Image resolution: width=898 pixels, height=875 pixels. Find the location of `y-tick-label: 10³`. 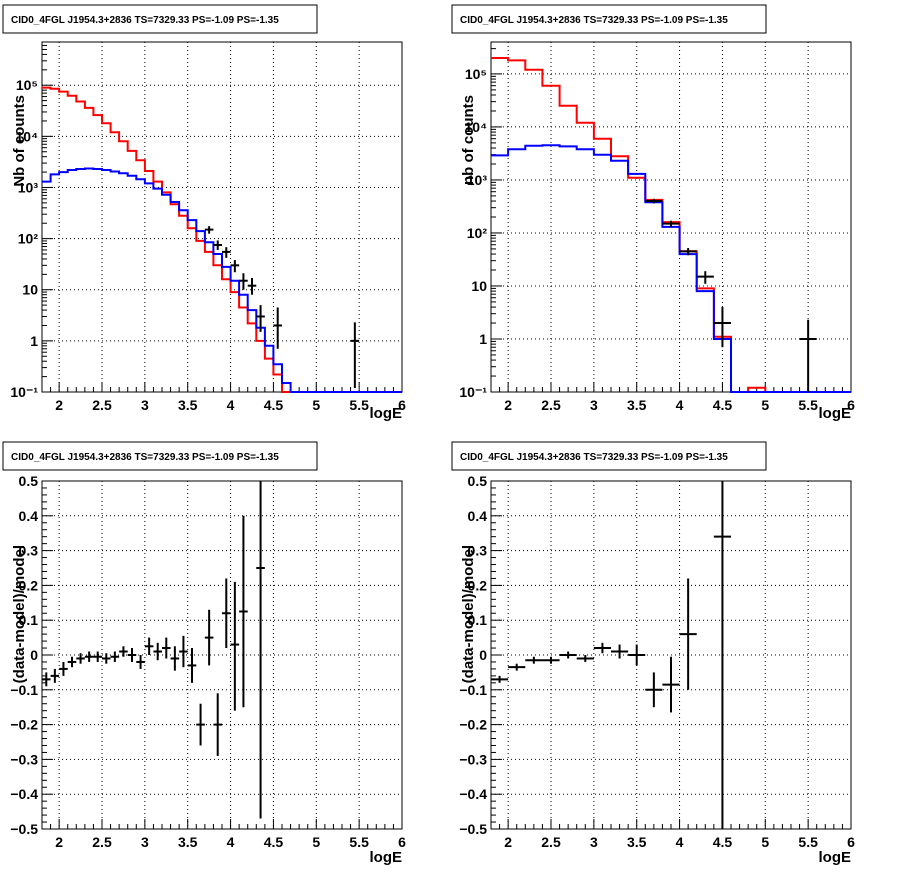

y-tick-label: 10³ is located at coordinates (28, 187).